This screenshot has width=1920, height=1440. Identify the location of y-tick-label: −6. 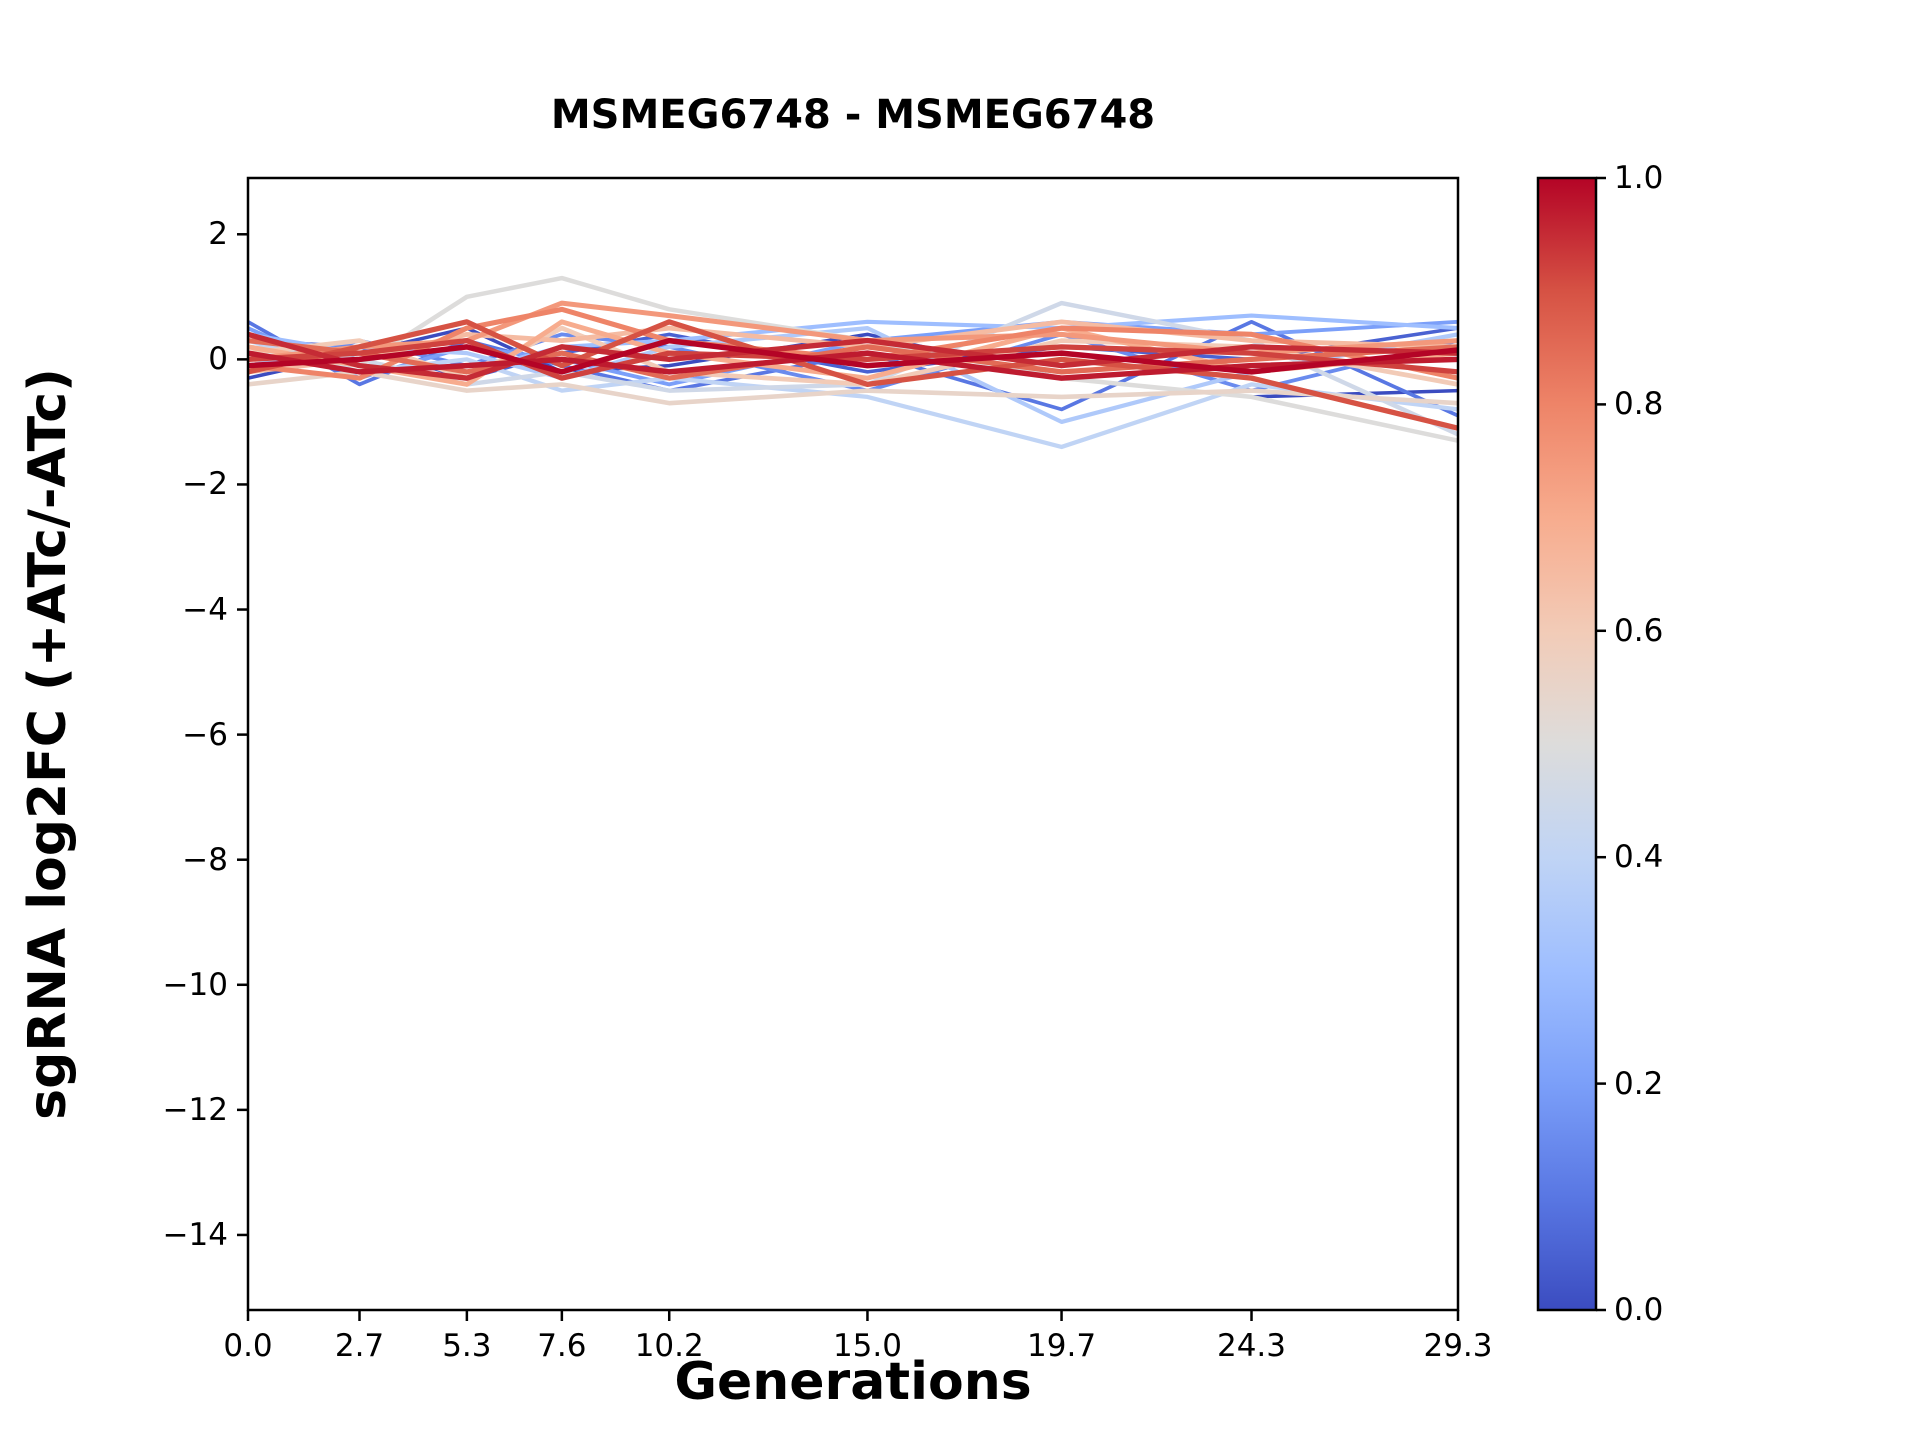
(205, 734).